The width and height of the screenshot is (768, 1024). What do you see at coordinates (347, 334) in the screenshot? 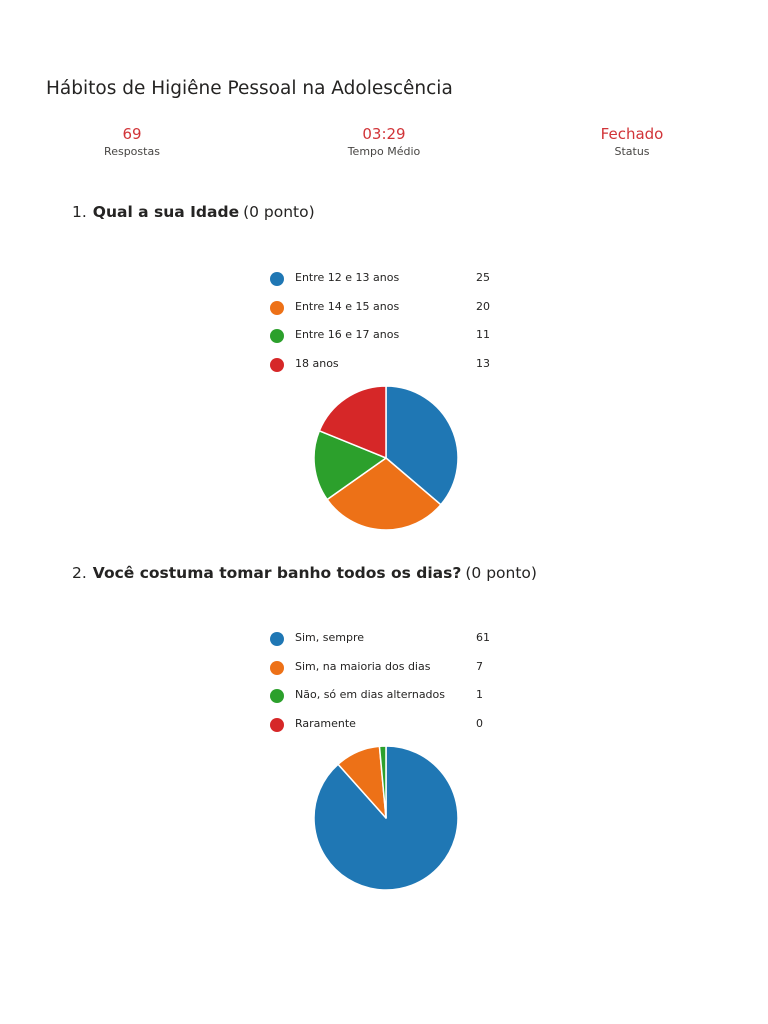
I see `legend-label: Entre 16 e 17 anos` at bounding box center [347, 334].